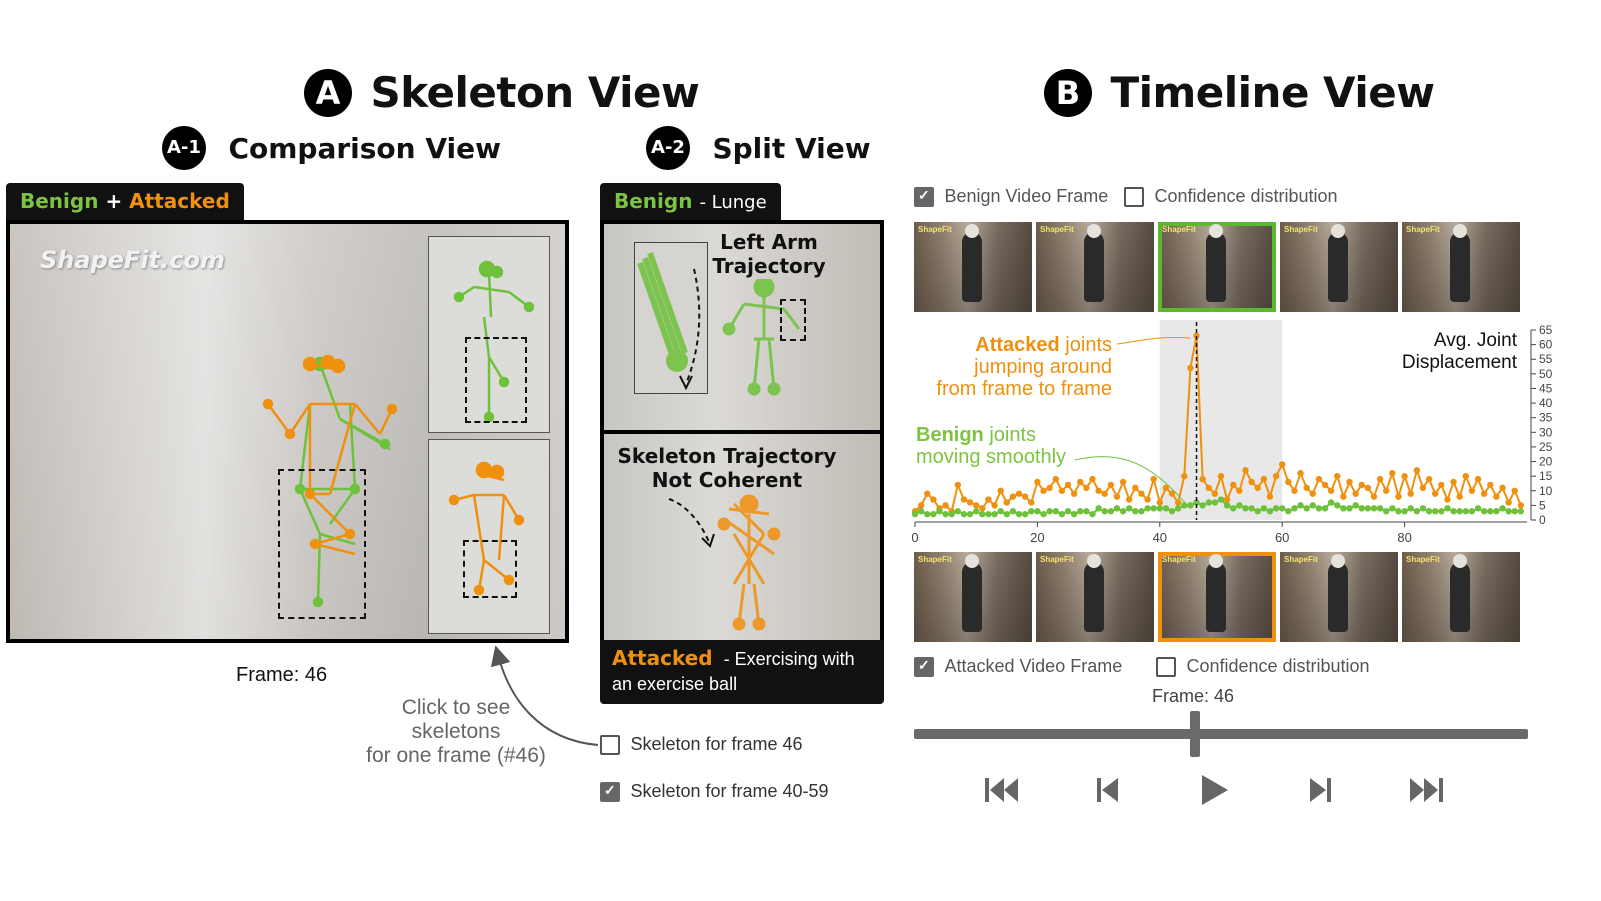  Describe the element at coordinates (1320, 790) in the screenshot. I see `step-forward-icon` at that location.